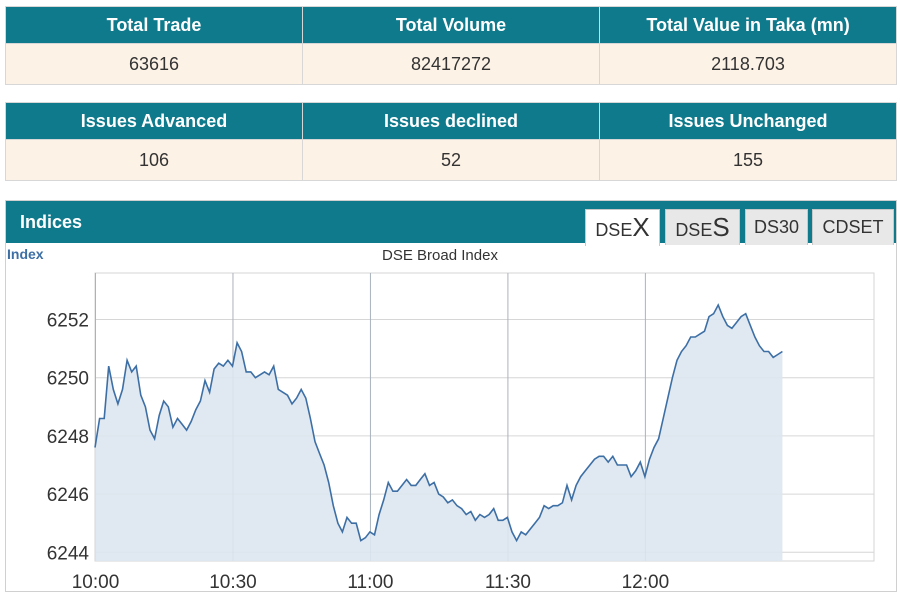 The width and height of the screenshot is (900, 600). I want to click on x-tick-label: 10:30, so click(233, 581).